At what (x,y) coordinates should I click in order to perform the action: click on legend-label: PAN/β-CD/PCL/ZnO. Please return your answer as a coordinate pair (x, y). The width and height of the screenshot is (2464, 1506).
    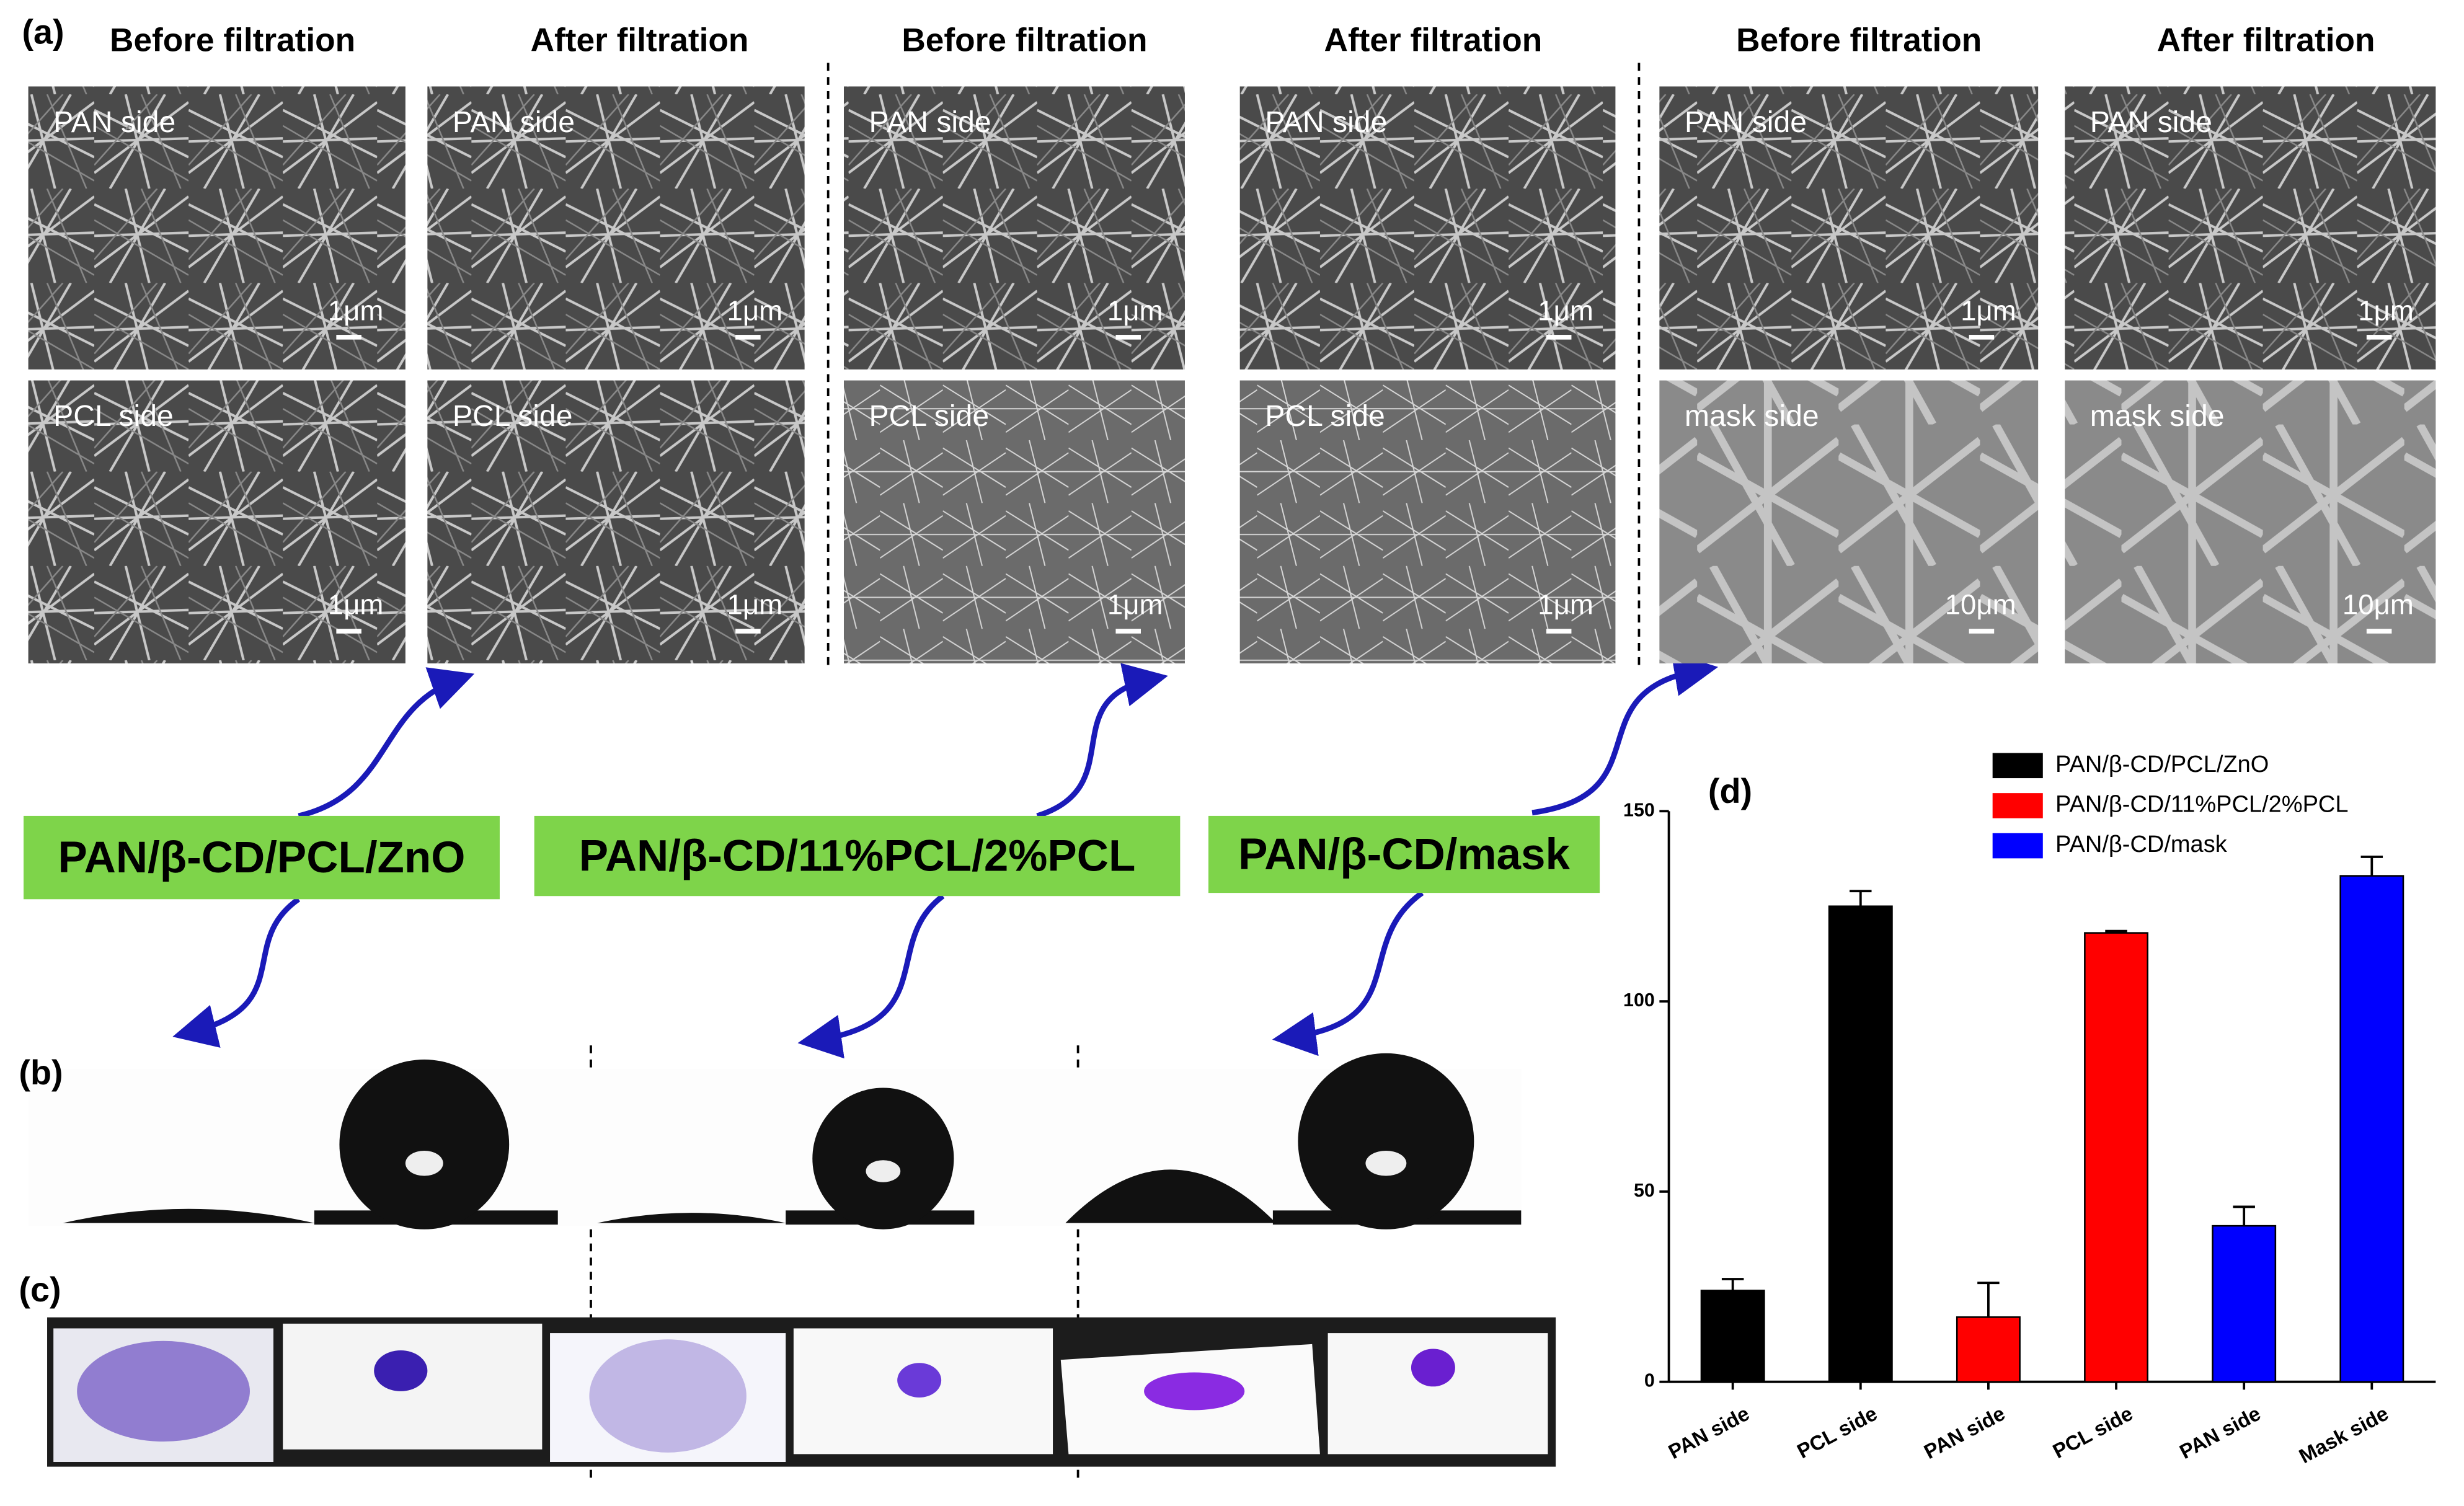
    Looking at the image, I should click on (2162, 764).